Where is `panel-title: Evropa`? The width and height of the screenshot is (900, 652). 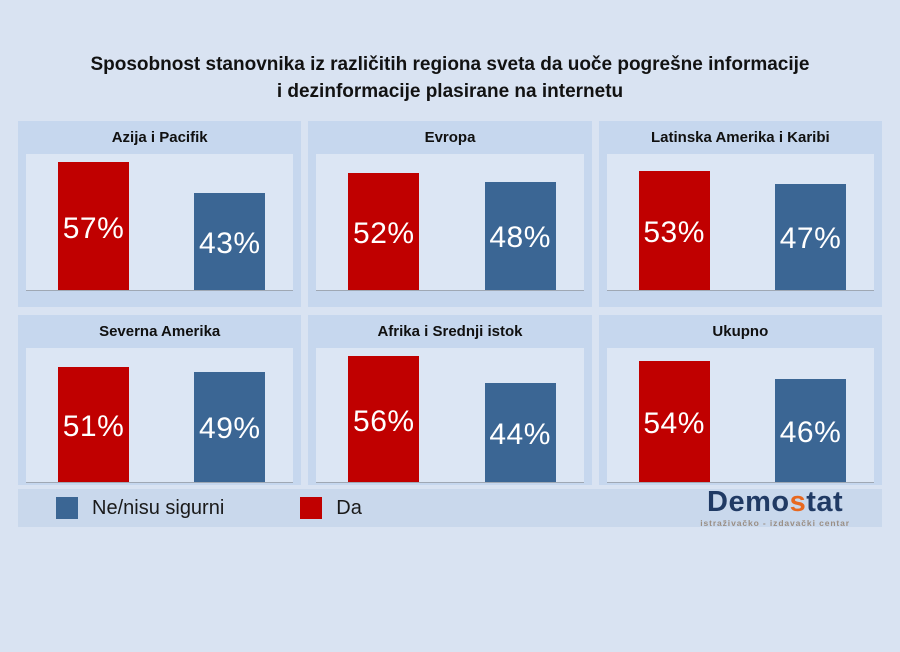 panel-title: Evropa is located at coordinates (450, 138).